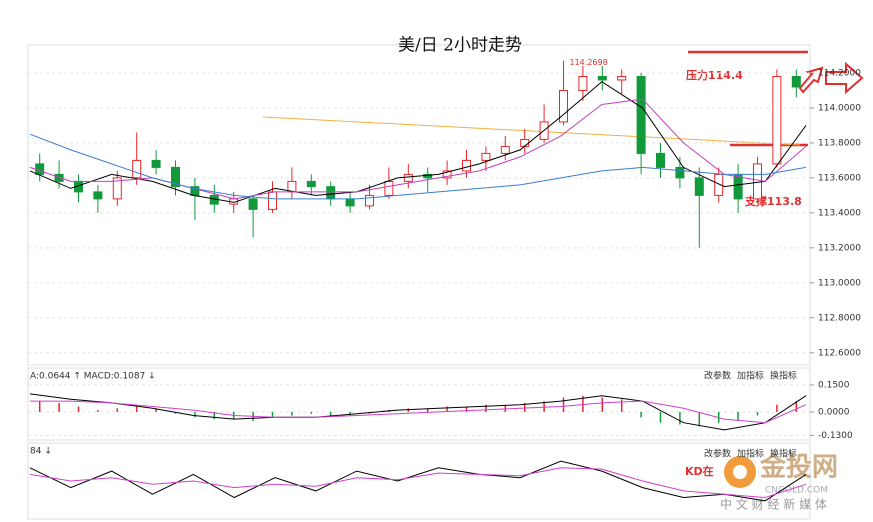  I want to click on y-tick-label: 113.4000, so click(839, 213).